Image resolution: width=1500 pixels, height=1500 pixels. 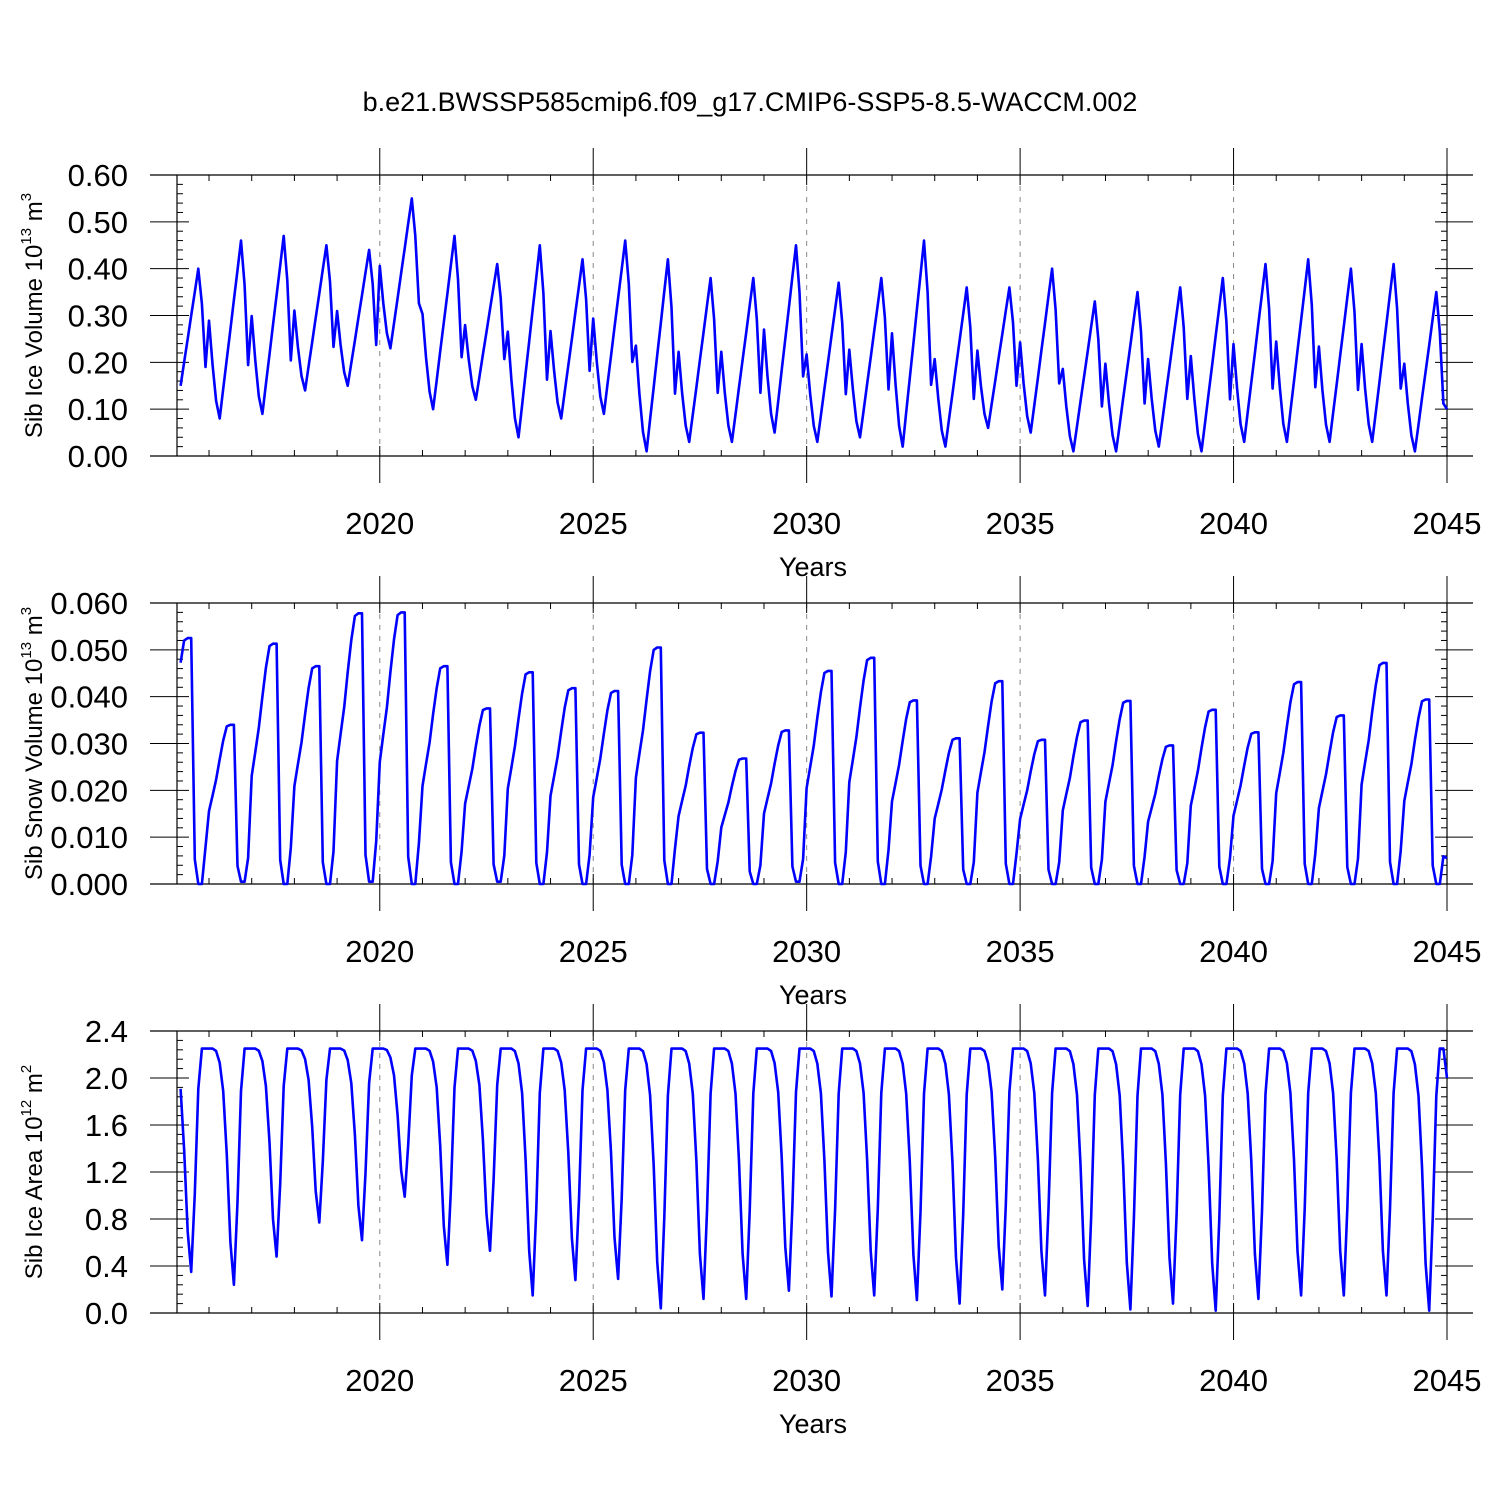 I want to click on ytick-label: 0.40, so click(x=98, y=269).